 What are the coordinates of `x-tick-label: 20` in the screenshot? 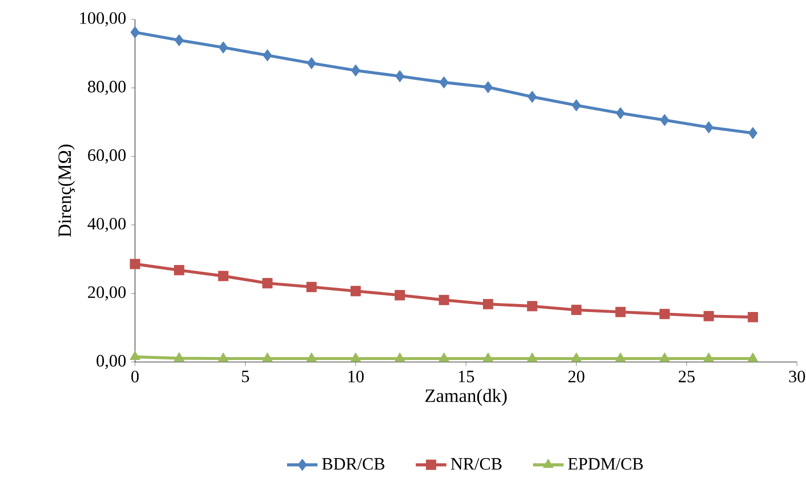 It's located at (576, 376).